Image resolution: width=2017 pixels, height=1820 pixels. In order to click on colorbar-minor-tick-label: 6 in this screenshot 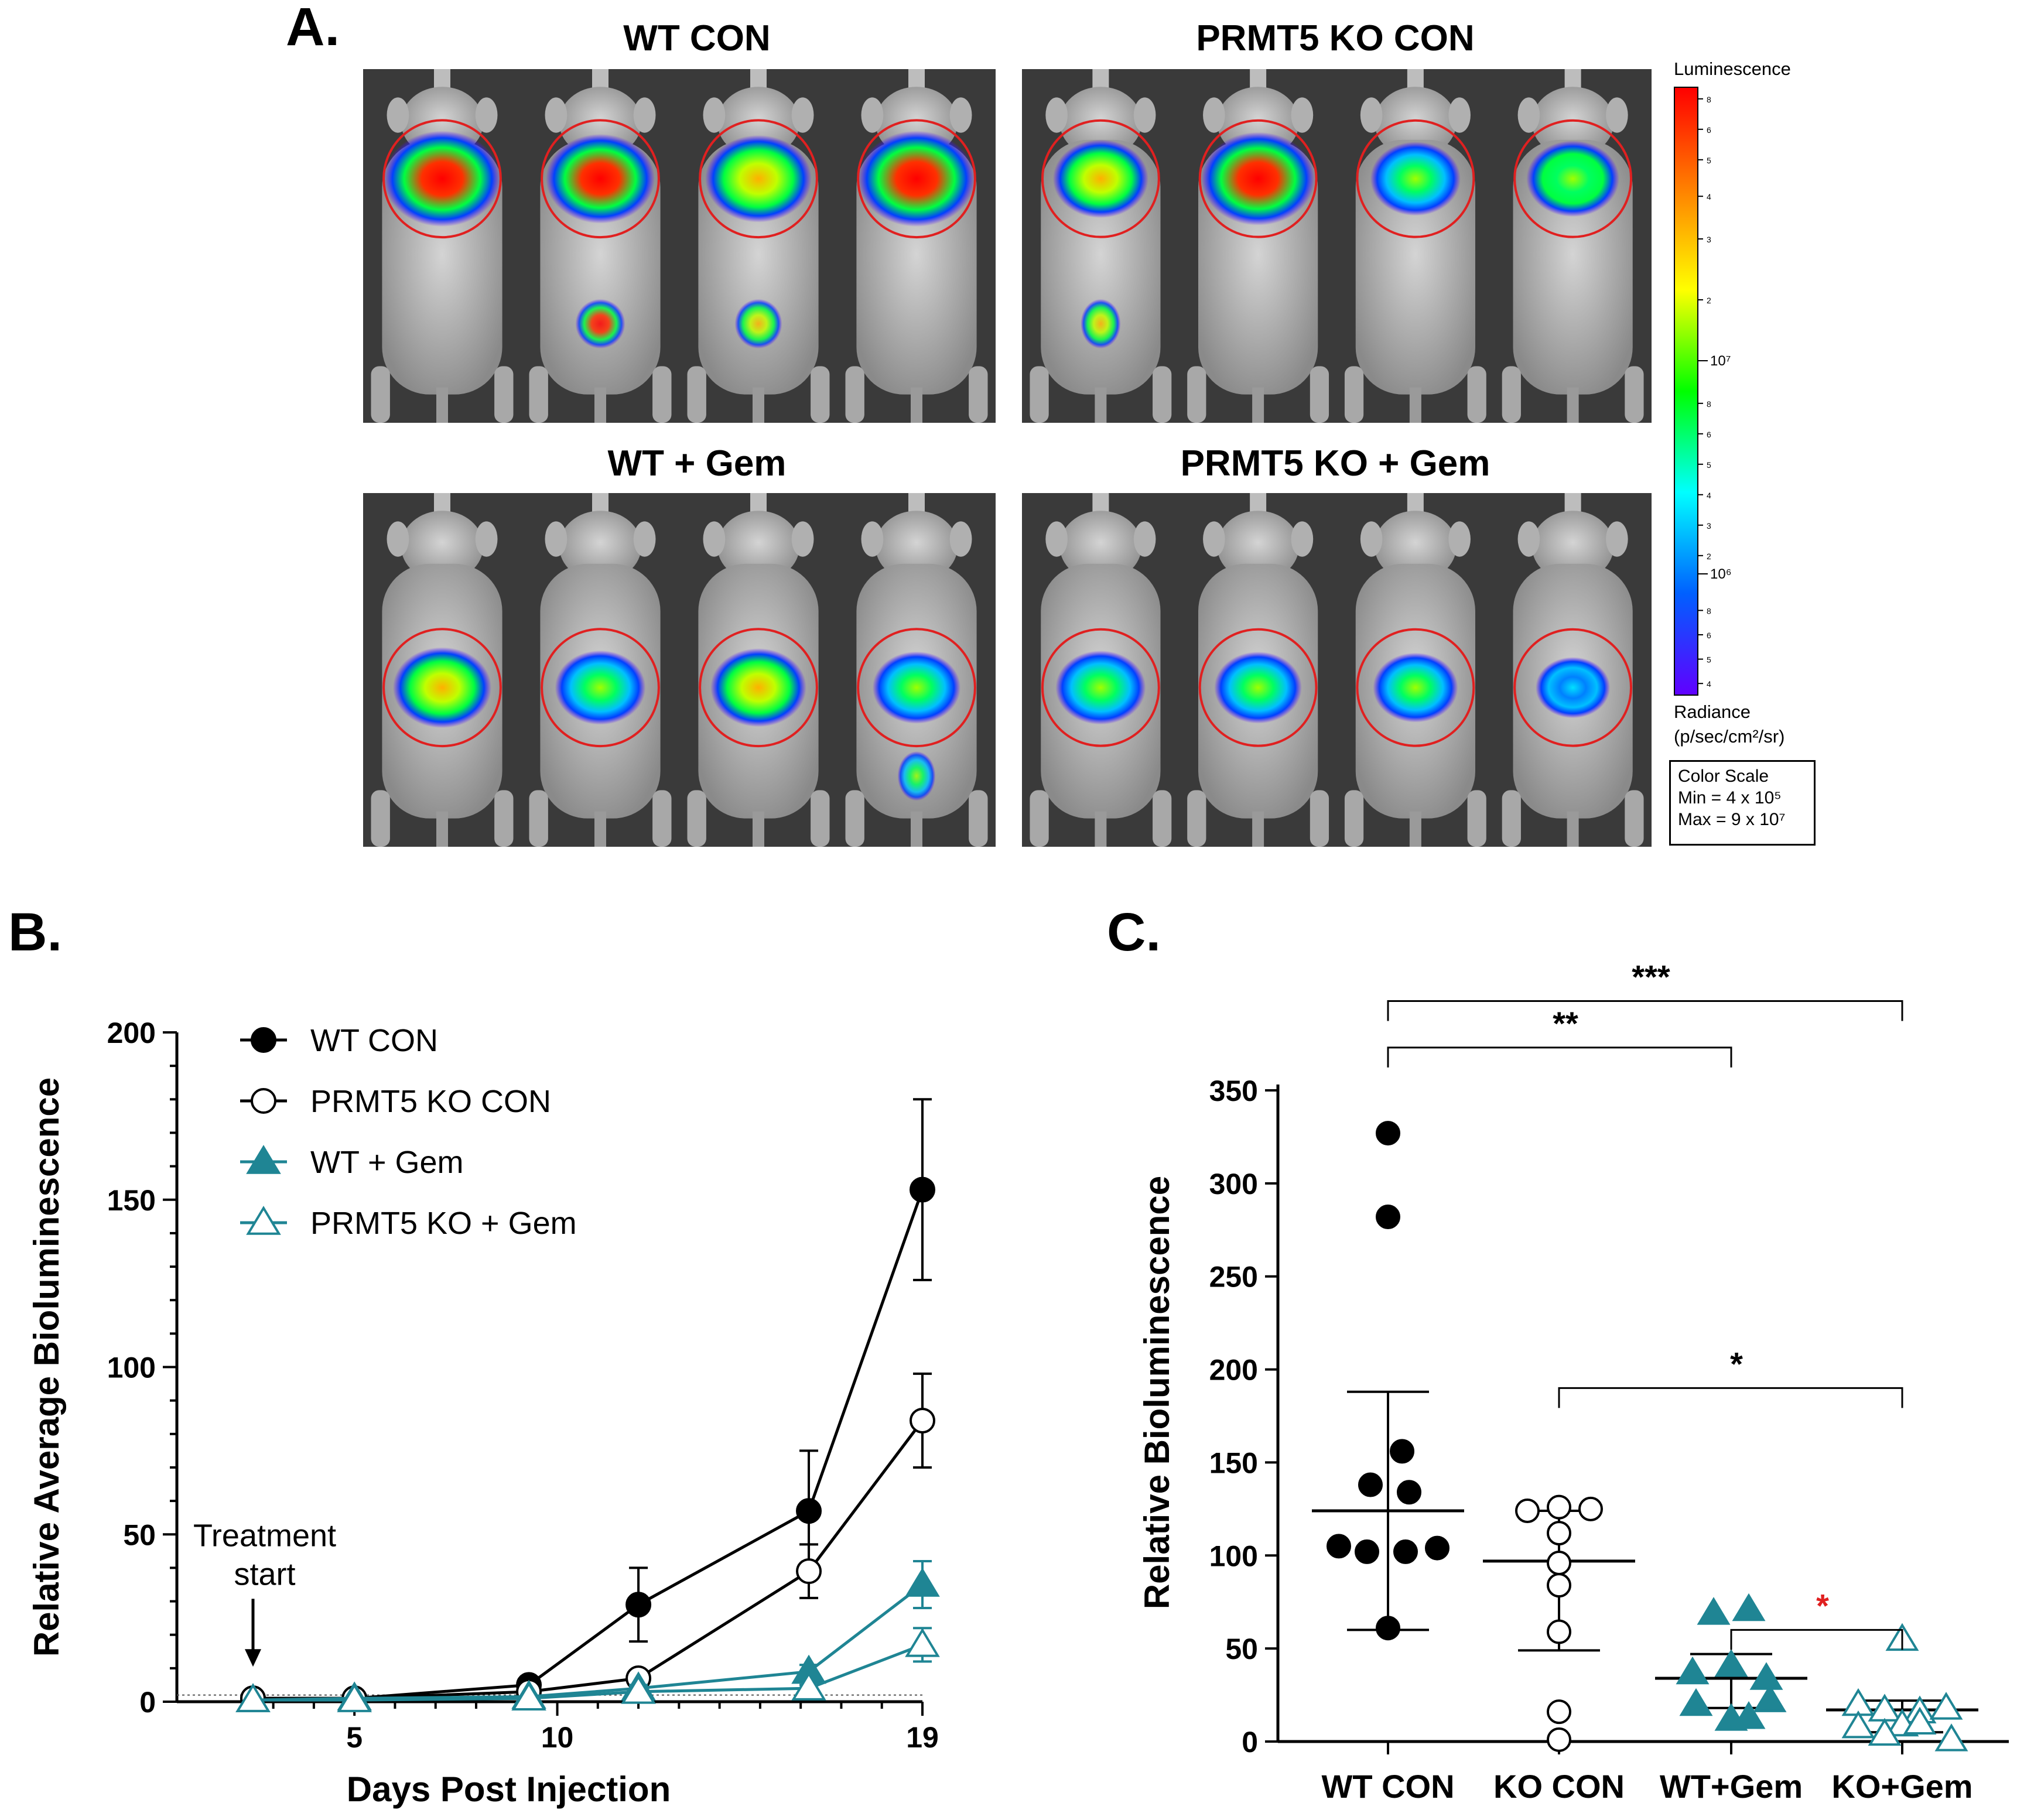, I will do `click(1709, 434)`.